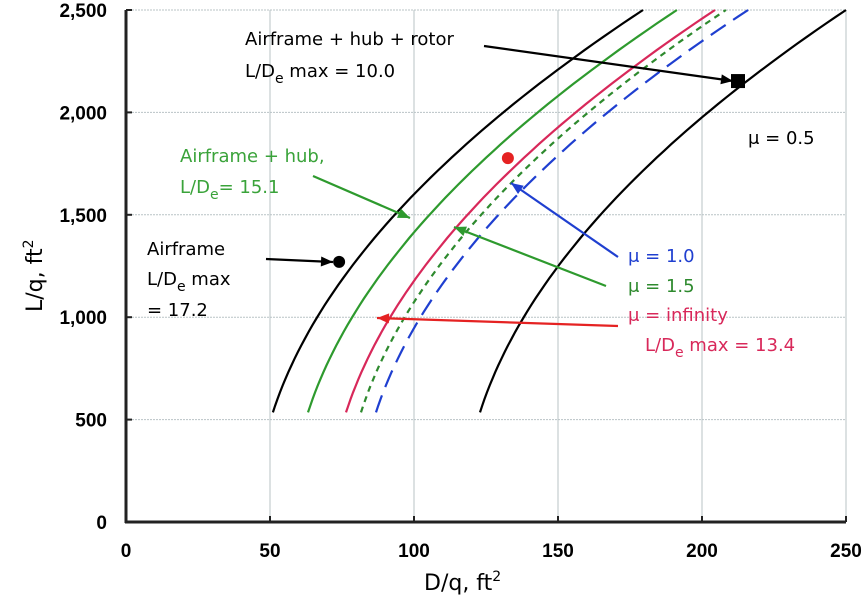 The height and width of the screenshot is (605, 866). Describe the element at coordinates (846, 551) in the screenshot. I see `x-tick-label: 250` at that location.